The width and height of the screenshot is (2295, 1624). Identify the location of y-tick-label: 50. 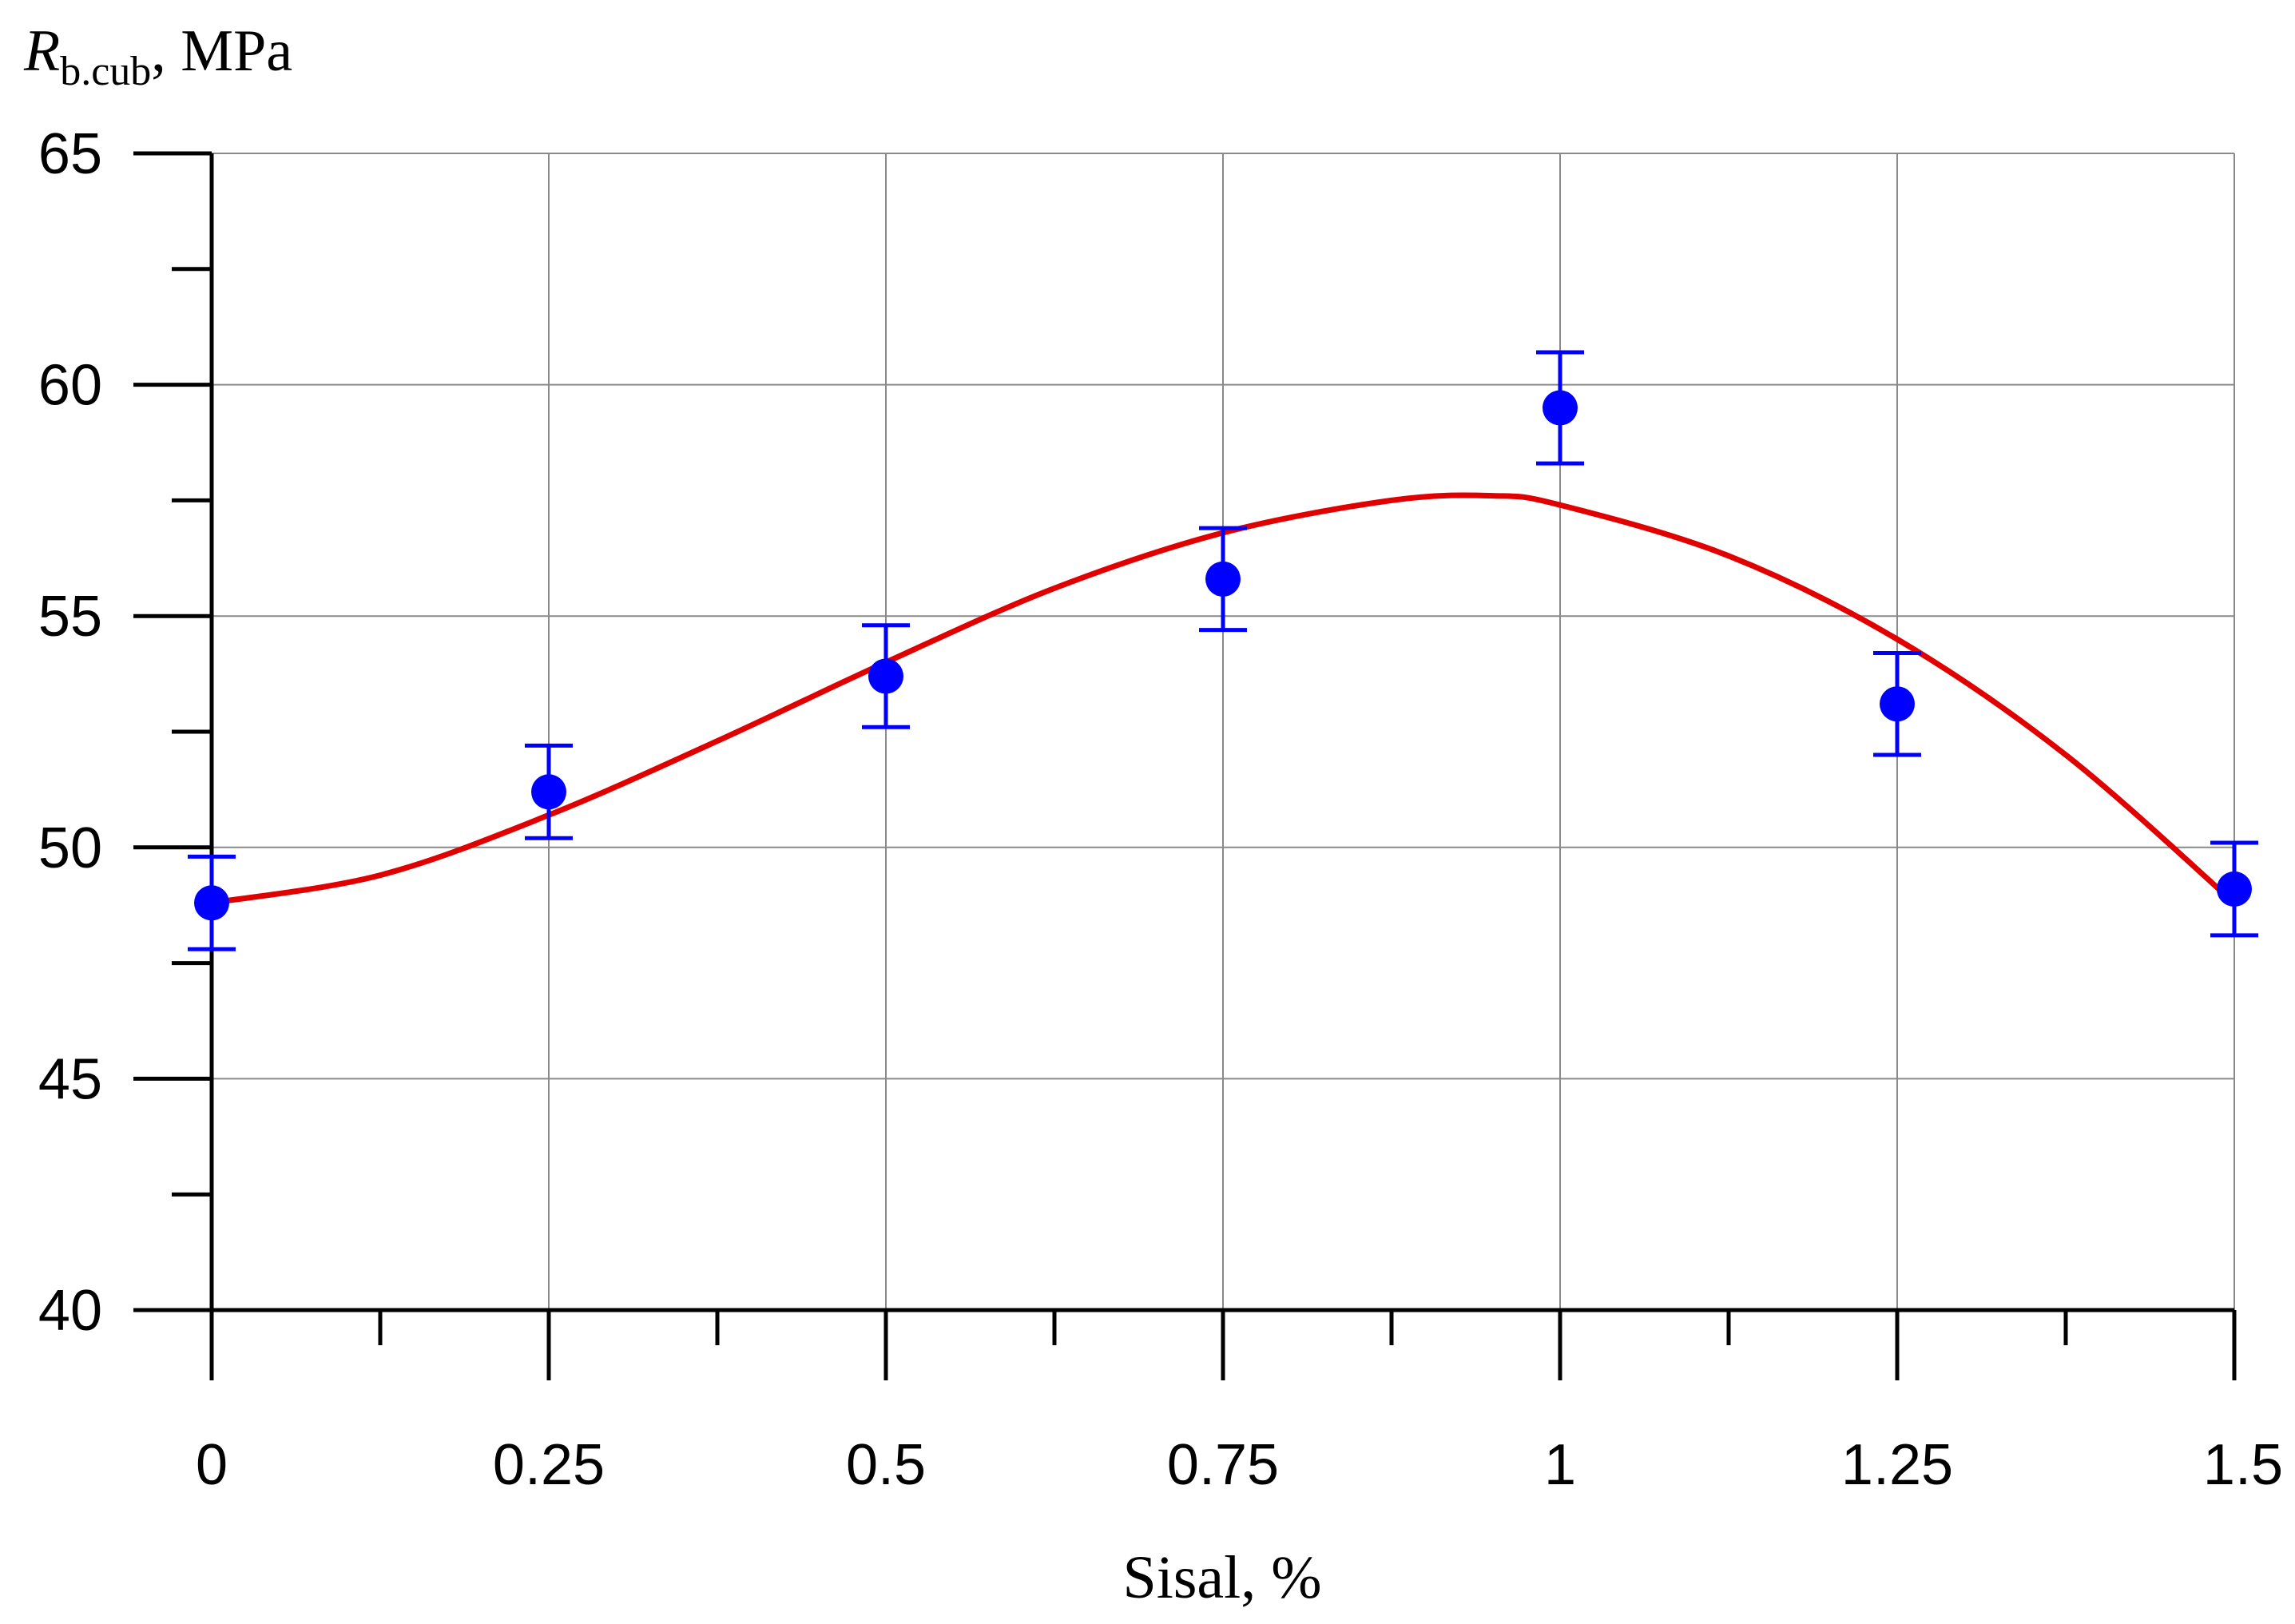
(70, 848).